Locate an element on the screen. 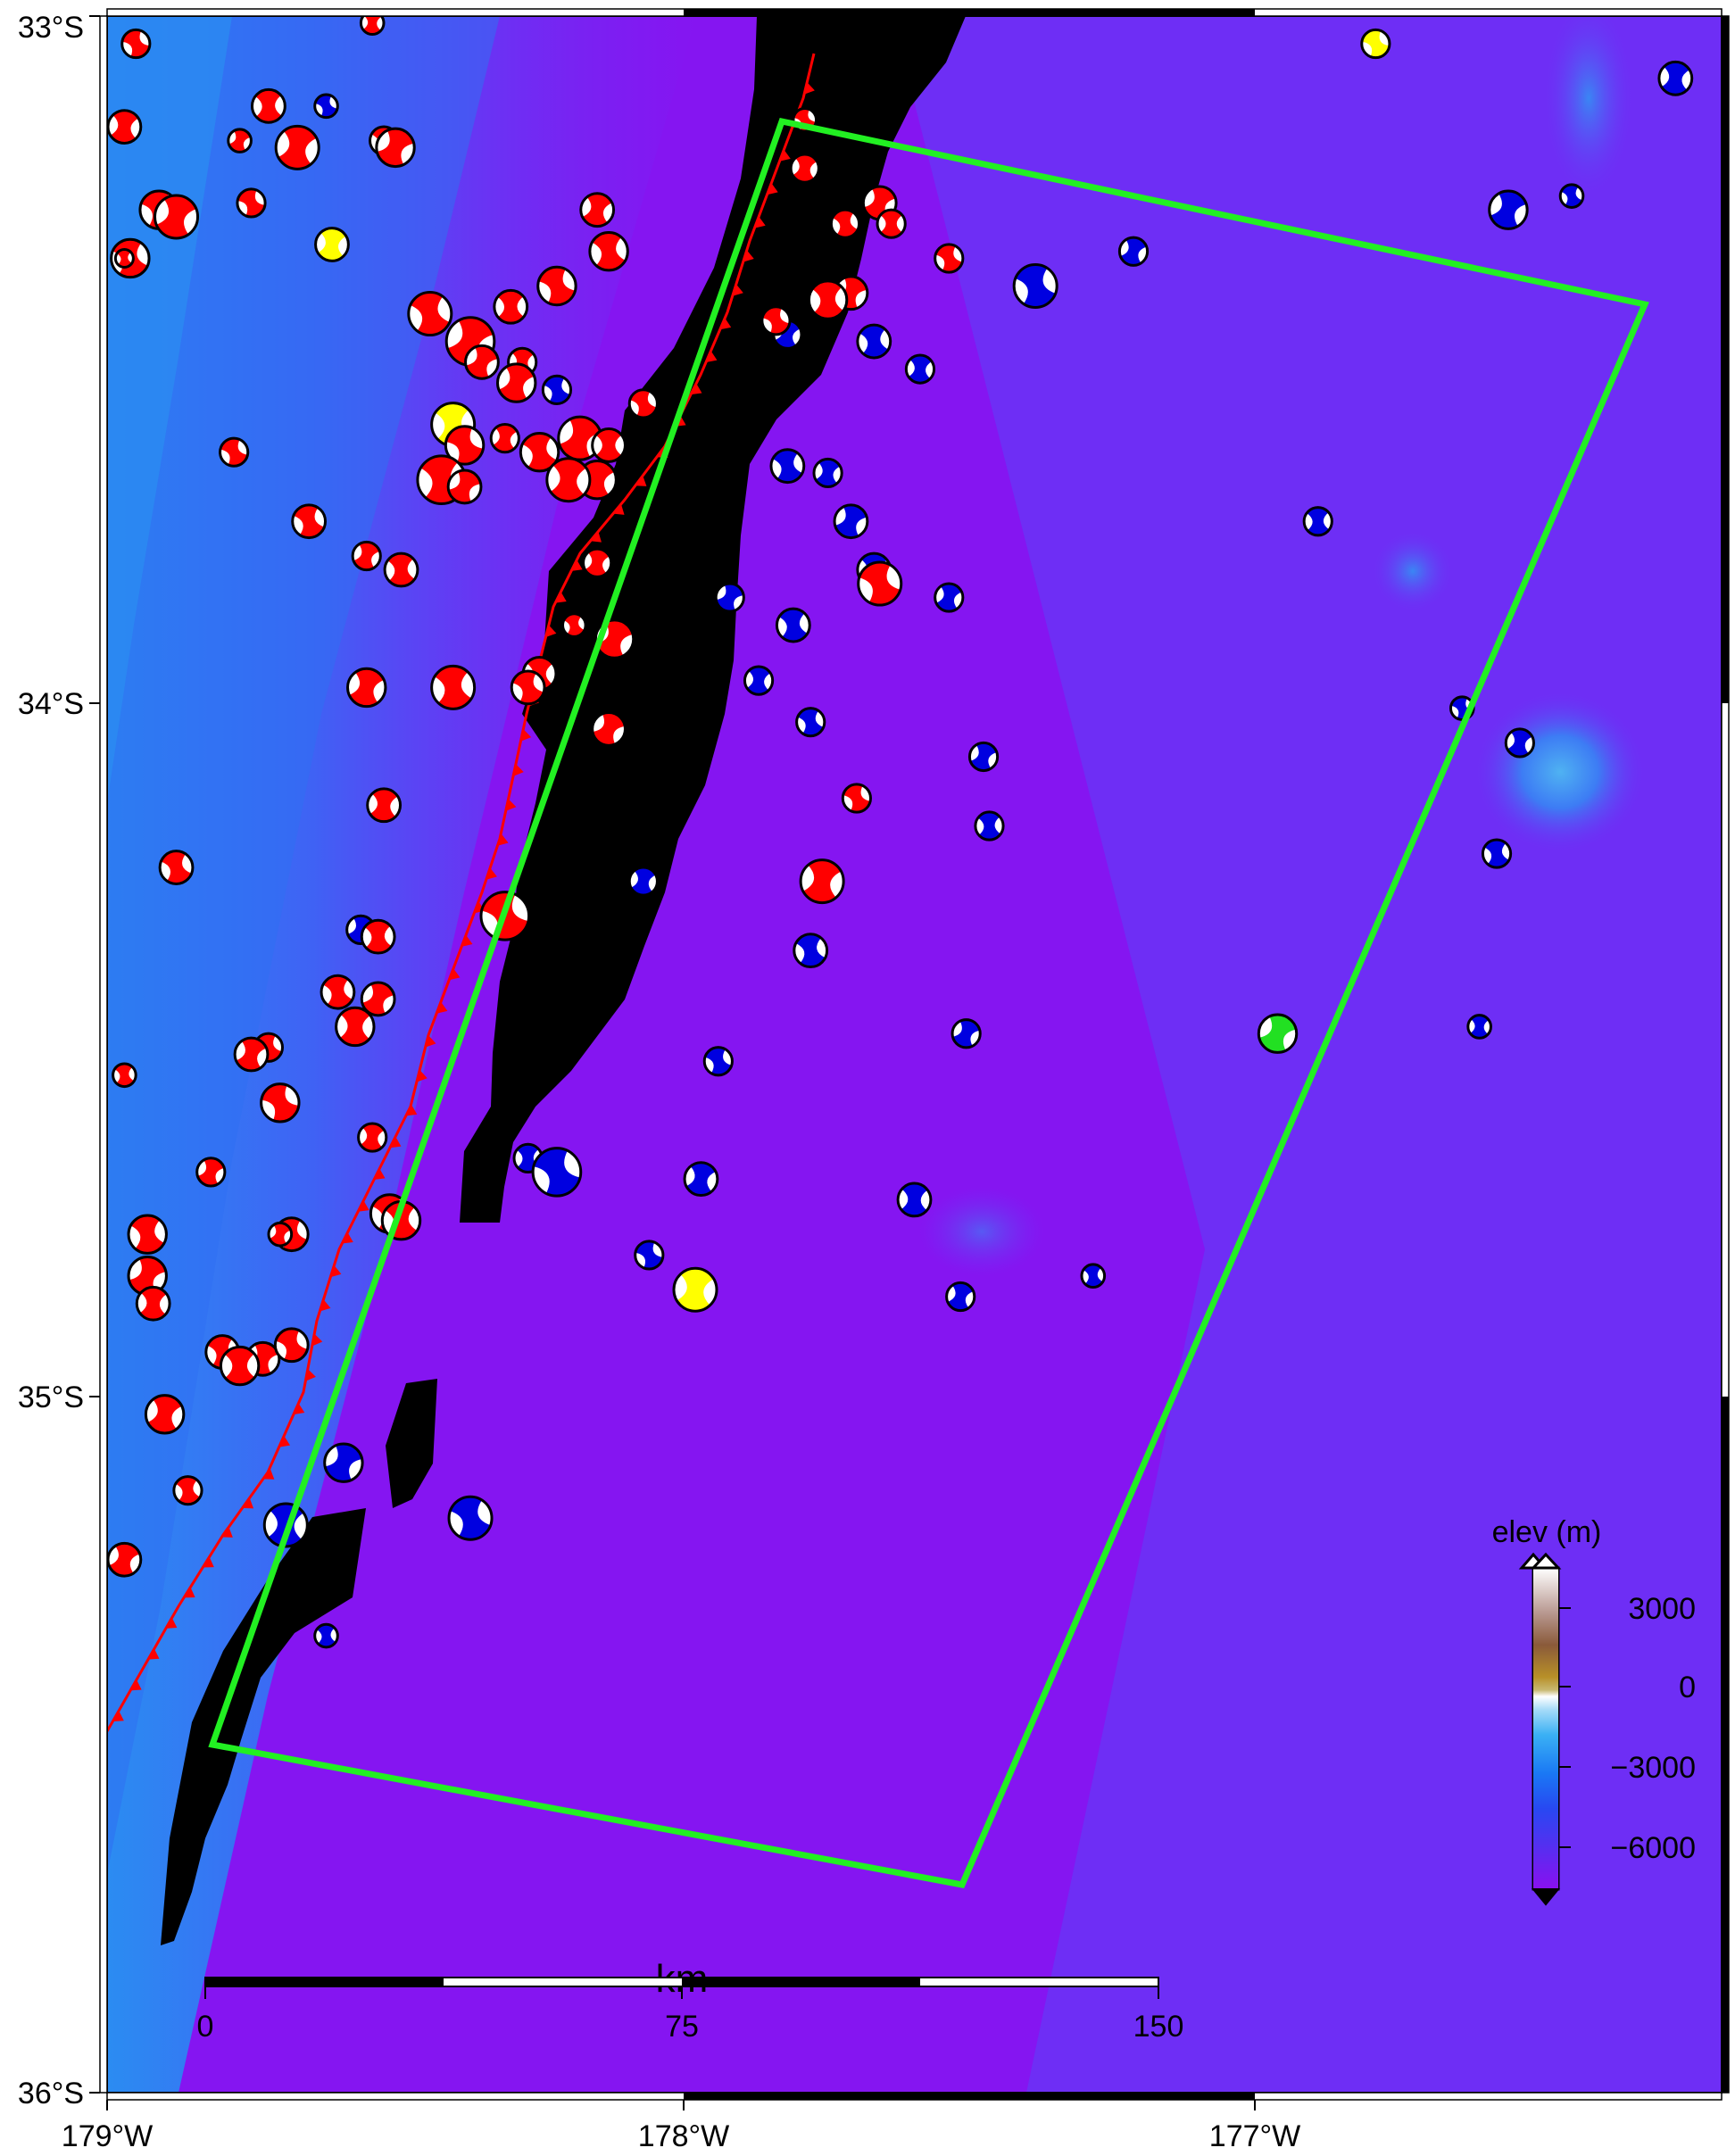 This screenshot has height=2156, width=1735. seamount-knoll is located at coordinates (981, 1231).